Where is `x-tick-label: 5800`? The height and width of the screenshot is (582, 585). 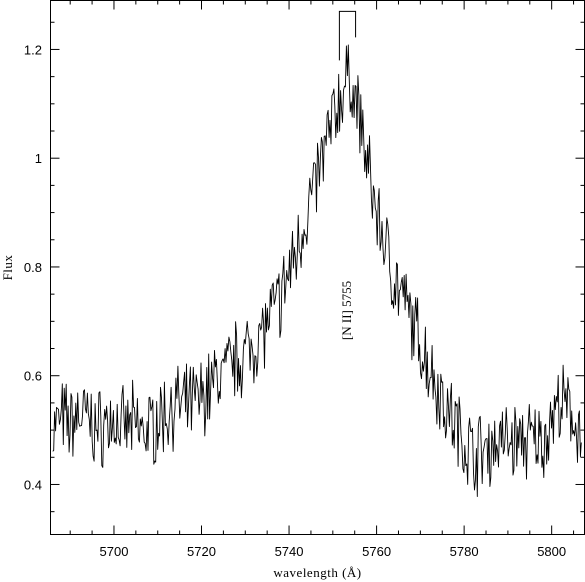 x-tick-label: 5800 is located at coordinates (551, 551).